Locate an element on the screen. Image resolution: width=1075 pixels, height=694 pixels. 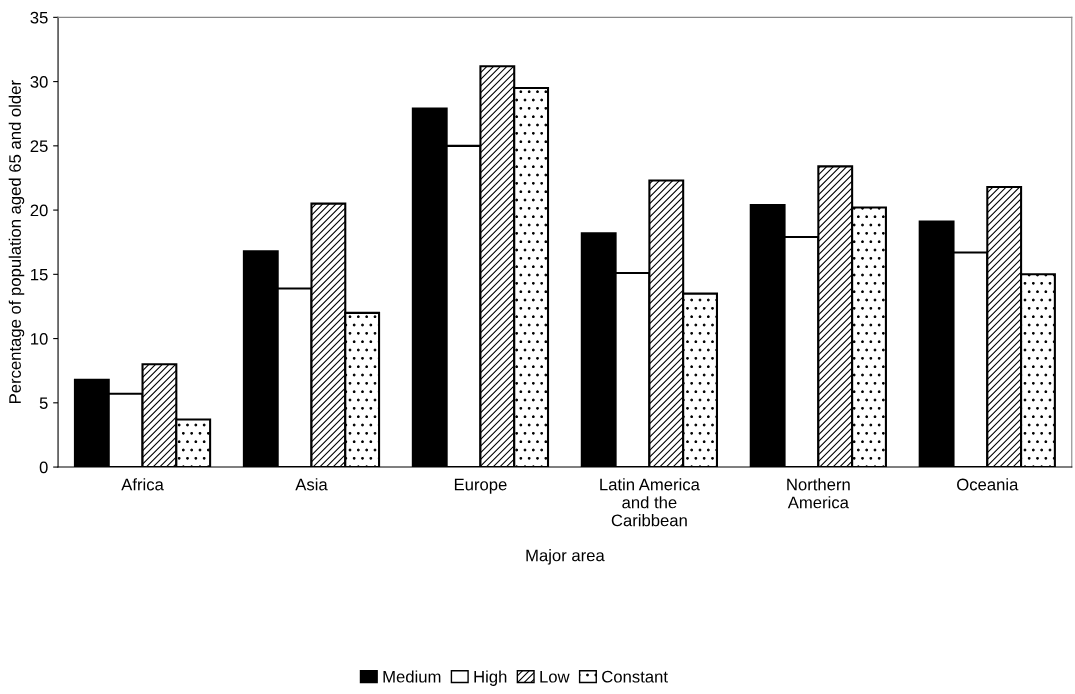
legend-label: Constant is located at coordinates (635, 676).